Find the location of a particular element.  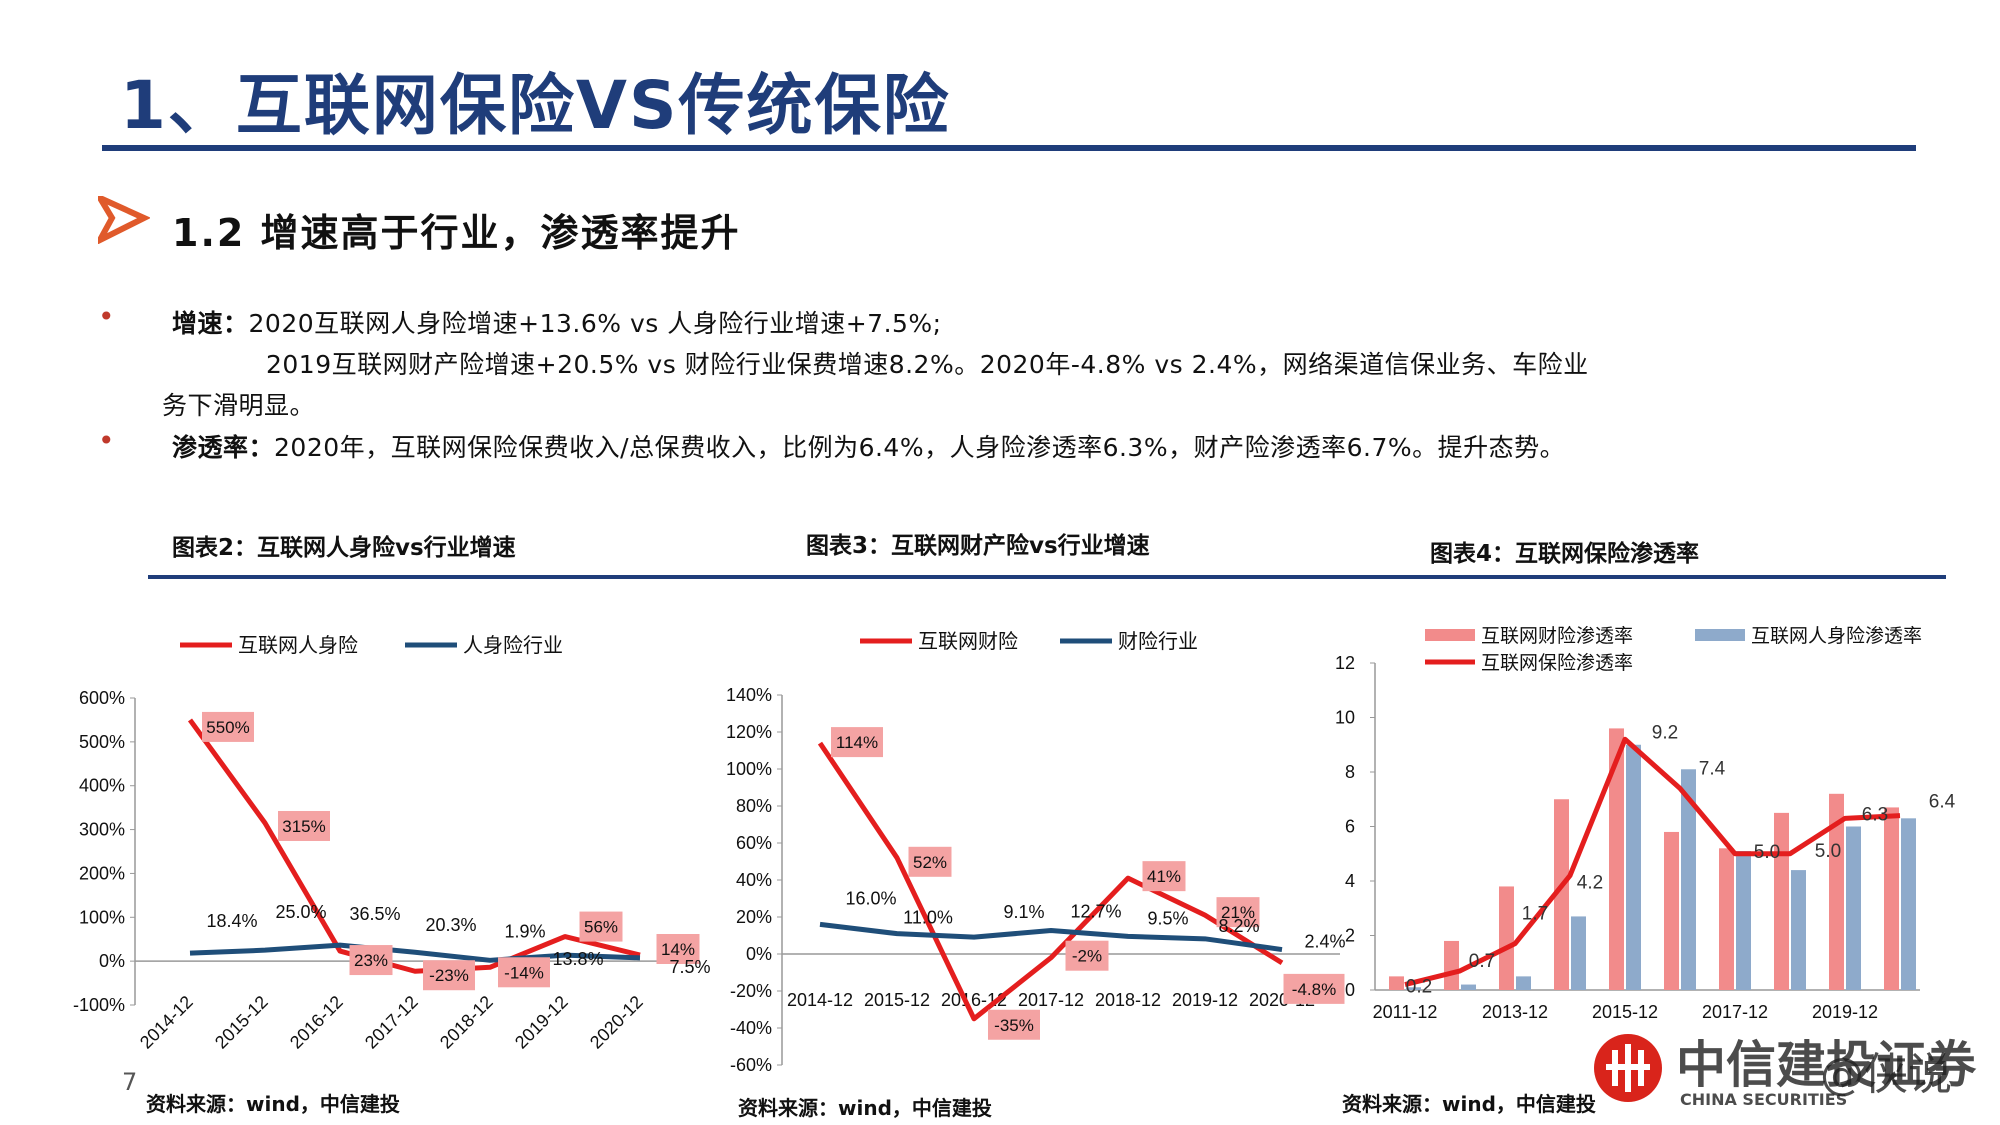

chart3-series-1-line is located at coordinates (1050, 881).